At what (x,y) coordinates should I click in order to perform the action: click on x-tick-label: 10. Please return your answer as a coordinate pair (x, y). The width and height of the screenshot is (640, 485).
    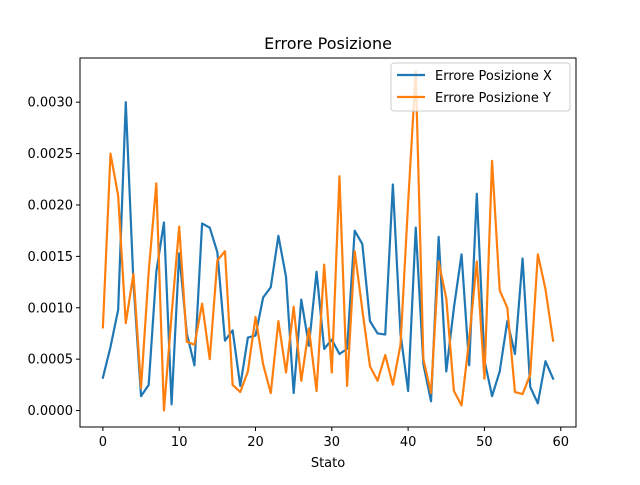
    Looking at the image, I should click on (179, 442).